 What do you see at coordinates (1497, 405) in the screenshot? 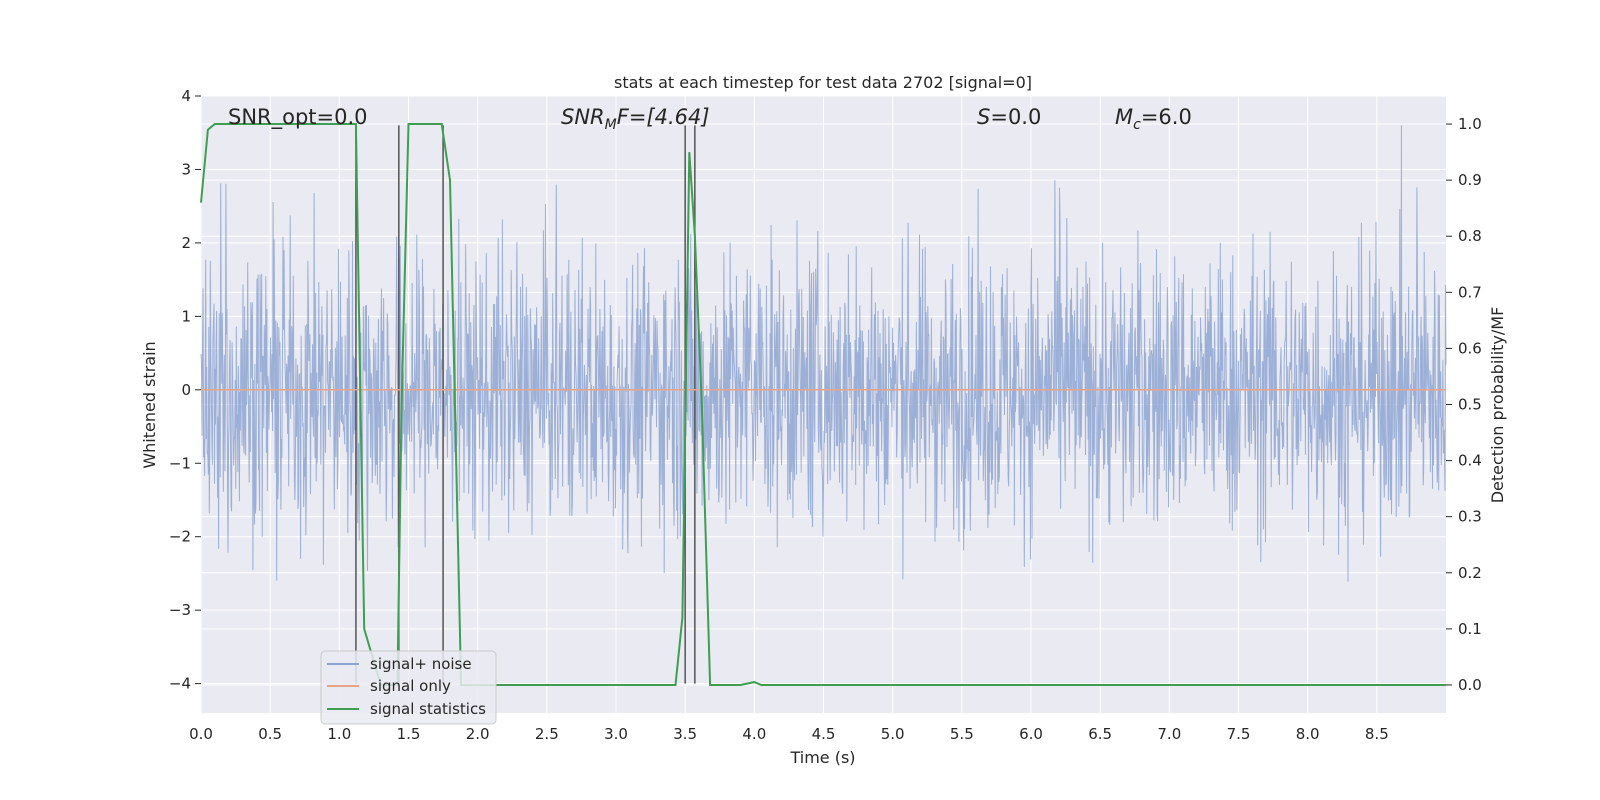
I see `y-axis-label-right: Detection probability/MF` at bounding box center [1497, 405].